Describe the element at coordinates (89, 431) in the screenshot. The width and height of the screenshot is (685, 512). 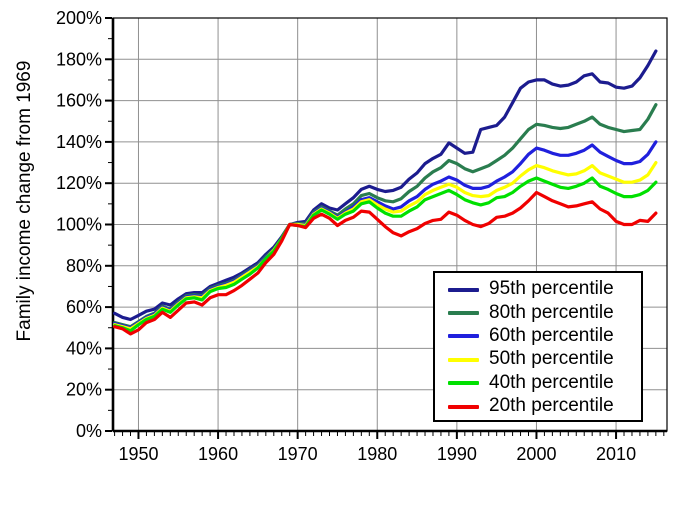
I see `y-tick-label: 0%` at that location.